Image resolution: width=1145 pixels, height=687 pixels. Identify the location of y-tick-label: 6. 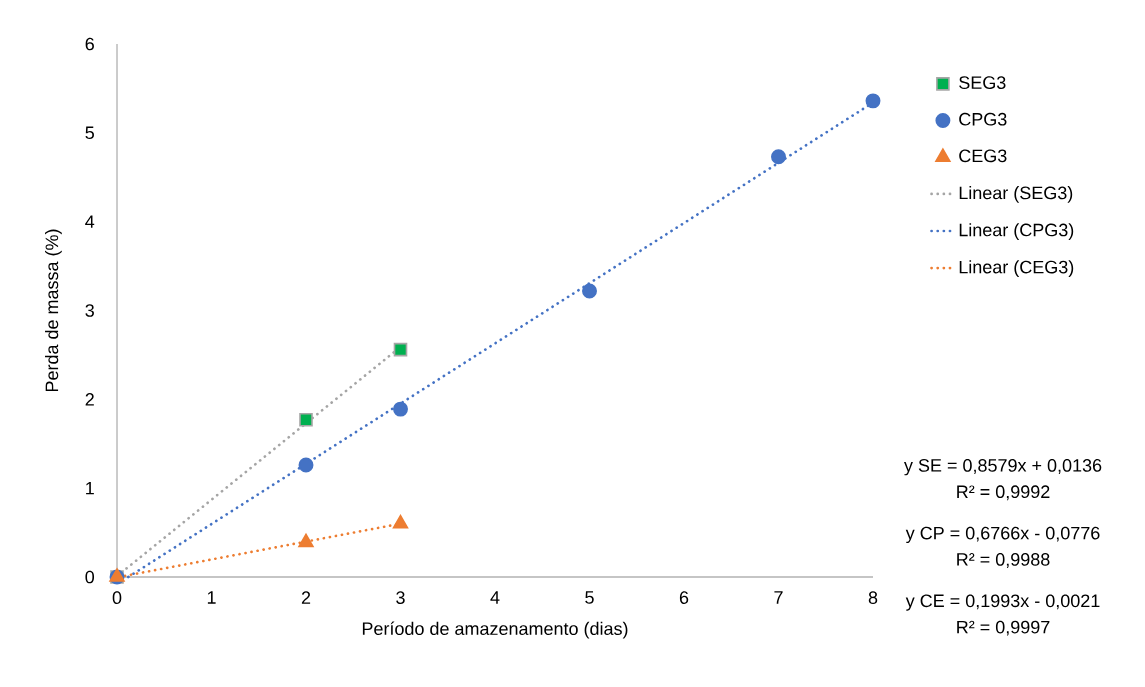
(89, 44).